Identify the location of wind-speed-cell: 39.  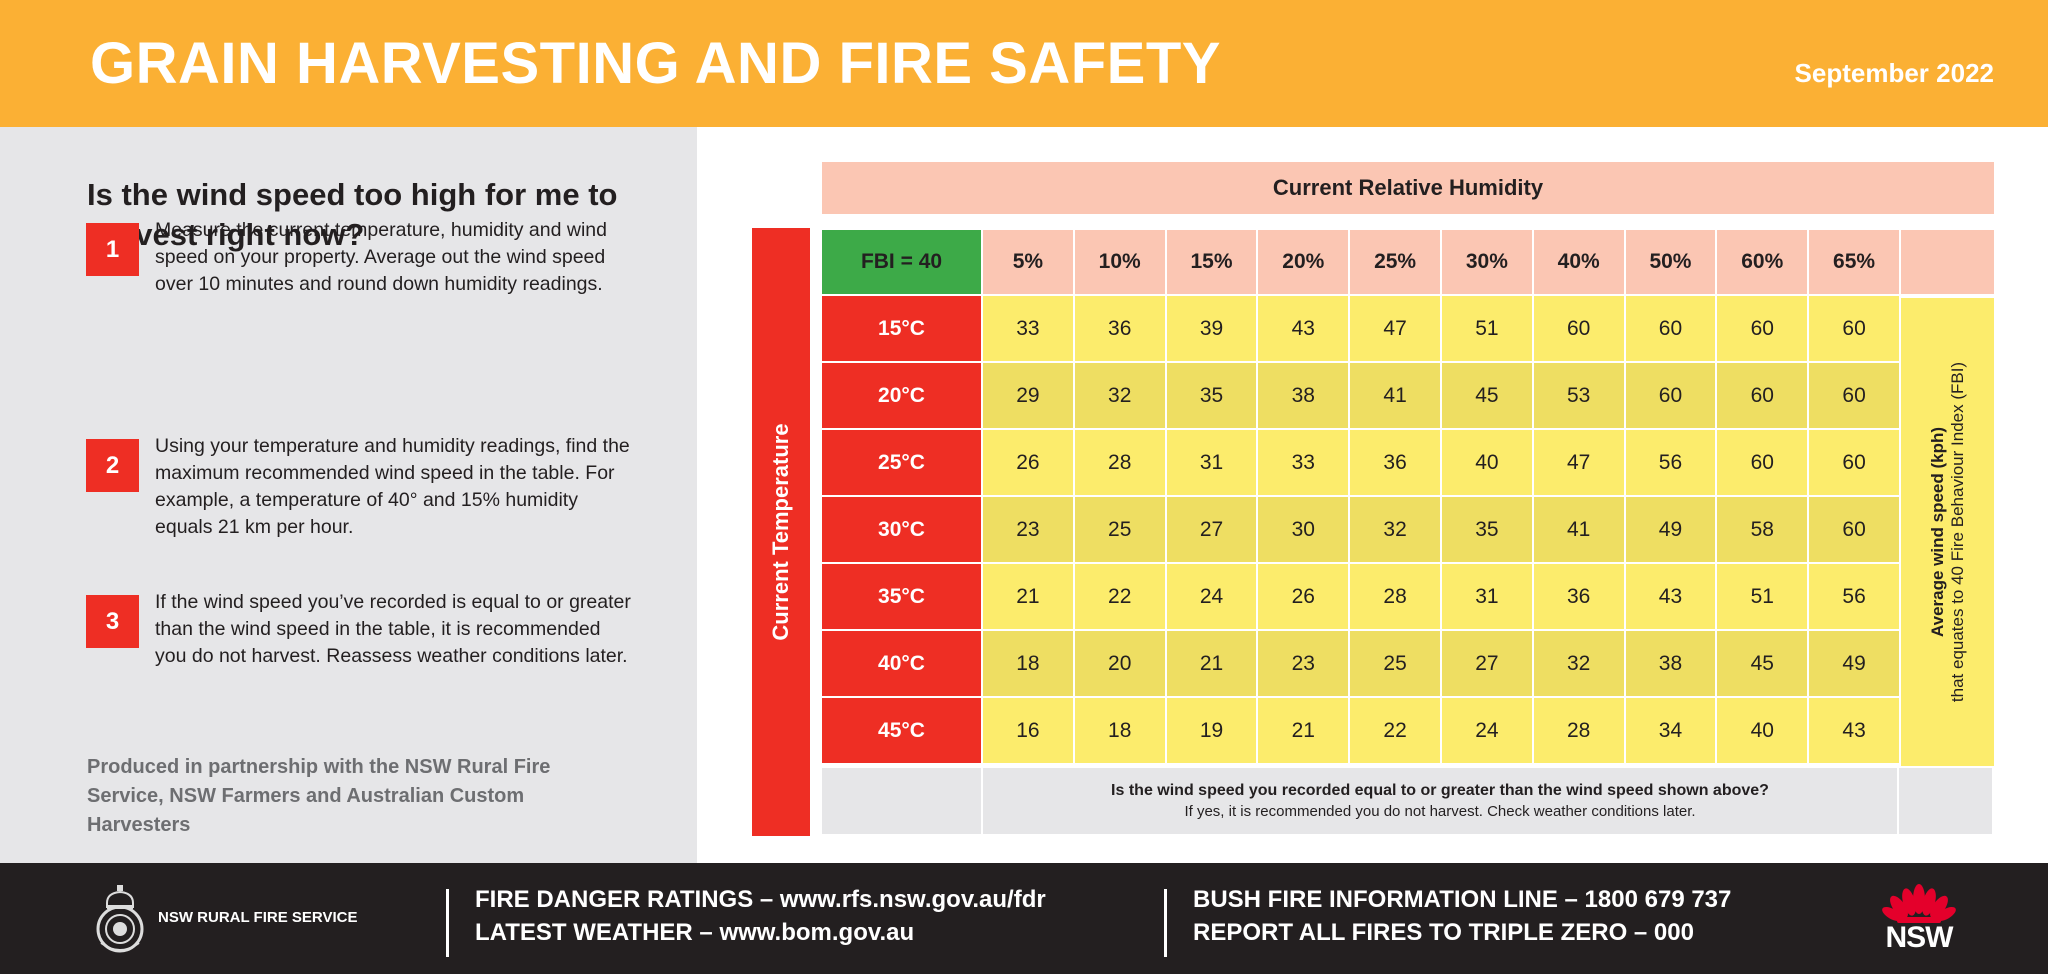
(1212, 328).